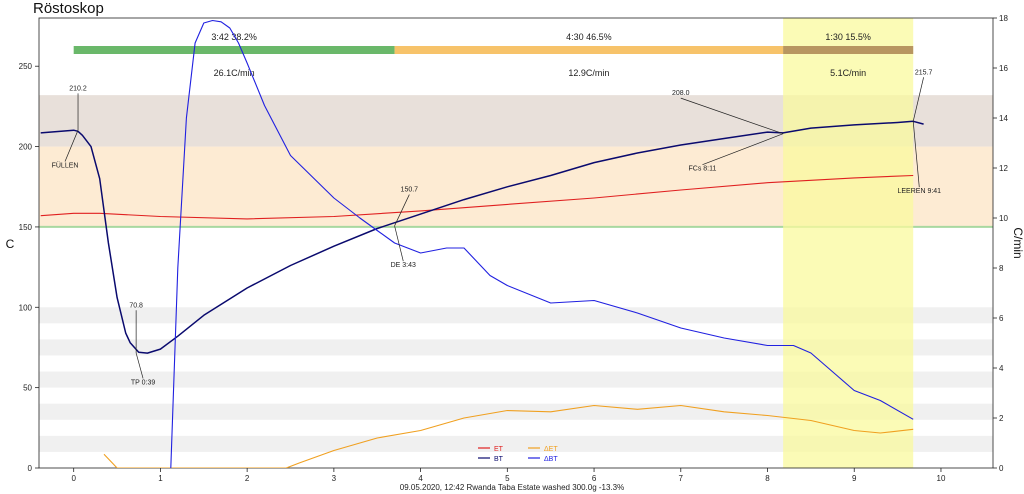 The height and width of the screenshot is (494, 1024). Describe the element at coordinates (26, 307) in the screenshot. I see `y-tick-label-100: 100` at that location.